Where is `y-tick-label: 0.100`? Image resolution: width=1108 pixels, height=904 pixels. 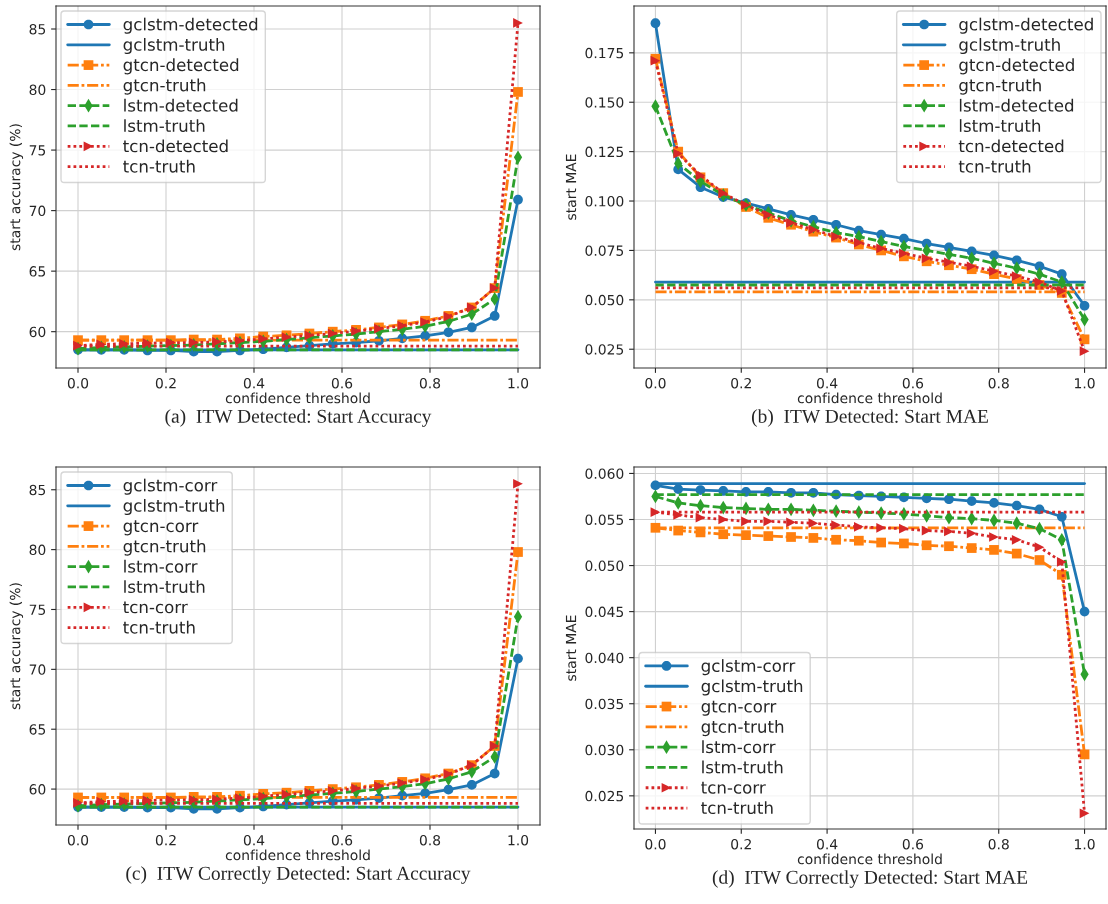
y-tick-label: 0.100 is located at coordinates (604, 201).